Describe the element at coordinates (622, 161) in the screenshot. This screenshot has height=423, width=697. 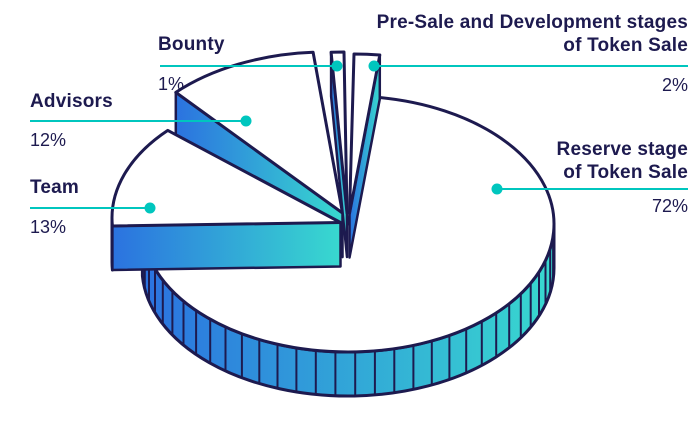
I see `label-reserve: Reserve stage of Token Sale` at that location.